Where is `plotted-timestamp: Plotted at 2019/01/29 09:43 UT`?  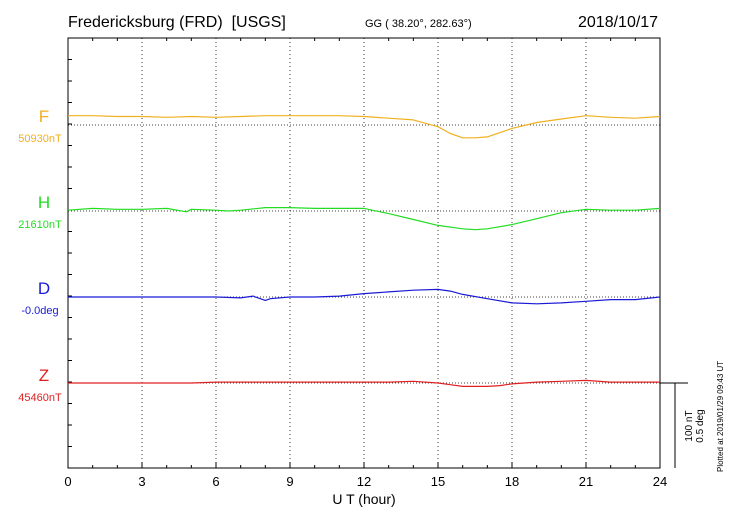
plotted-timestamp: Plotted at 2019/01/29 09:43 UT is located at coordinates (720, 416).